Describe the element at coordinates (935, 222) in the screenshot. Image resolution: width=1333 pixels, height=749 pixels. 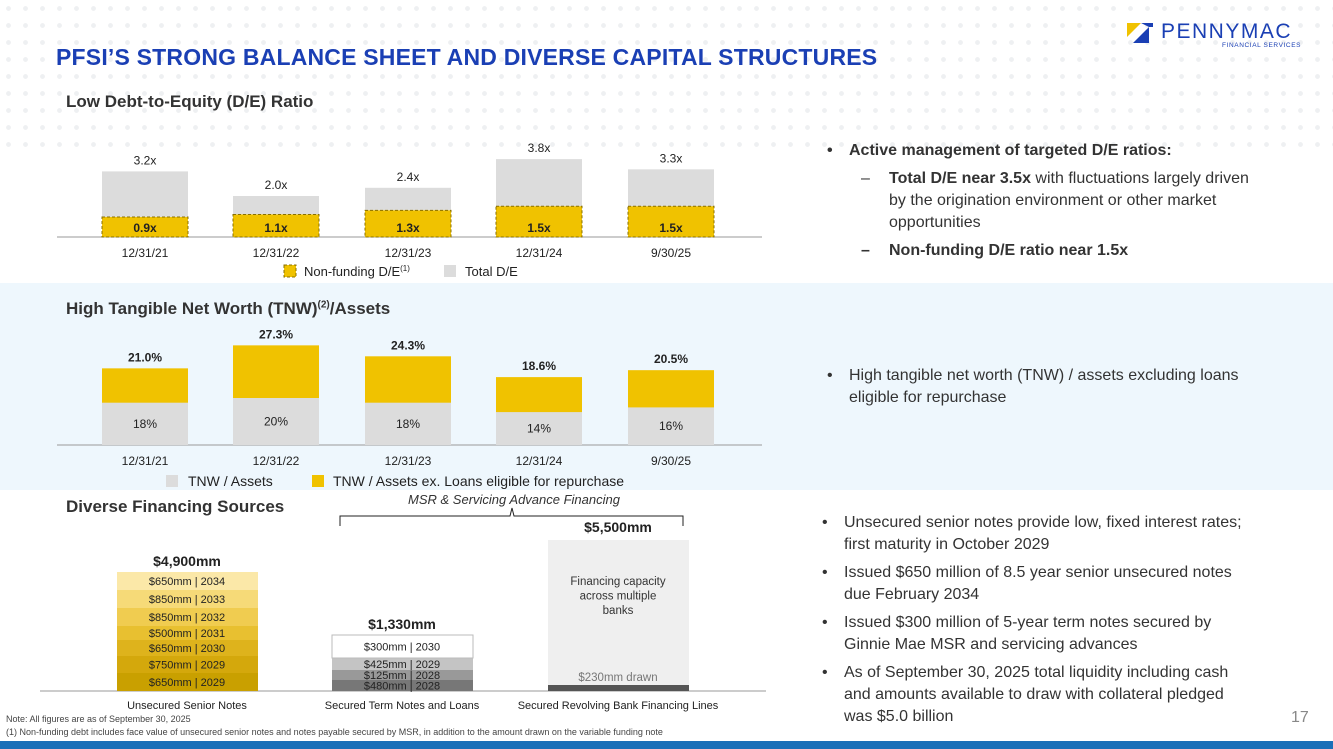
I see `de-sub1-rest3: opportunities` at that location.